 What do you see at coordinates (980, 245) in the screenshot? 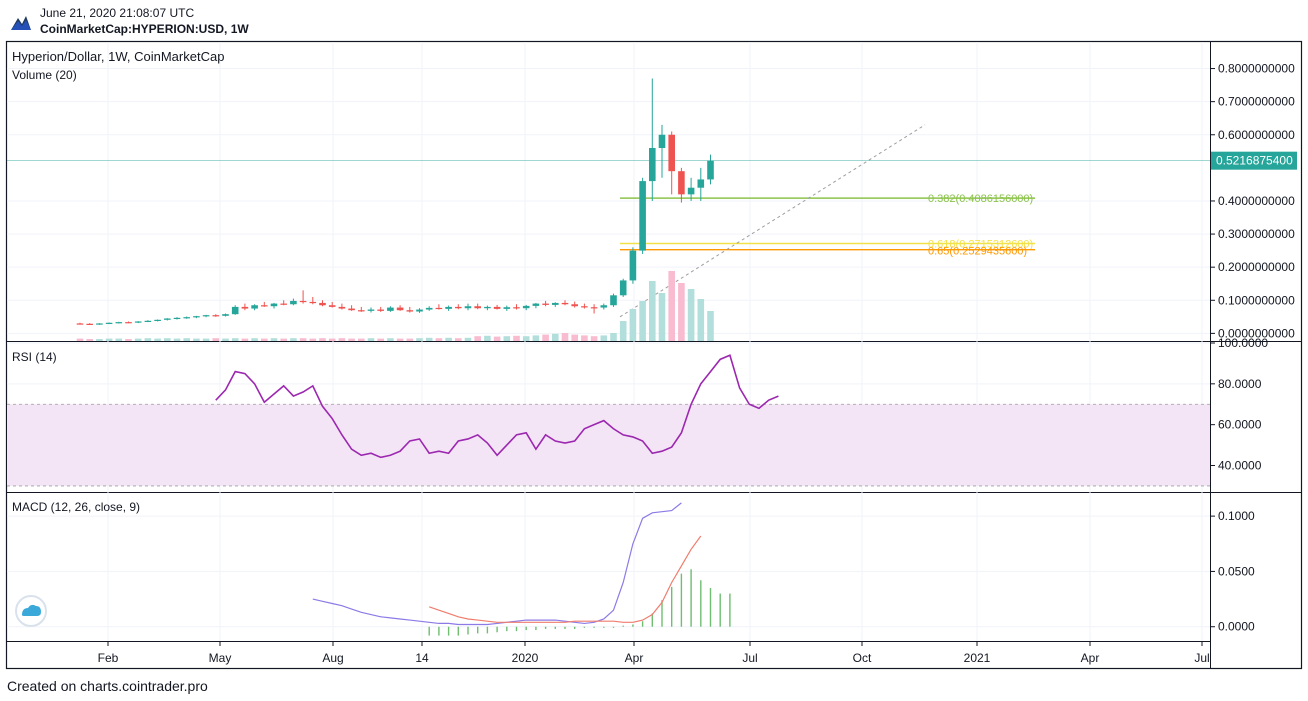
I see `fib-level-label: 0.618(0.2715312600)` at bounding box center [980, 245].